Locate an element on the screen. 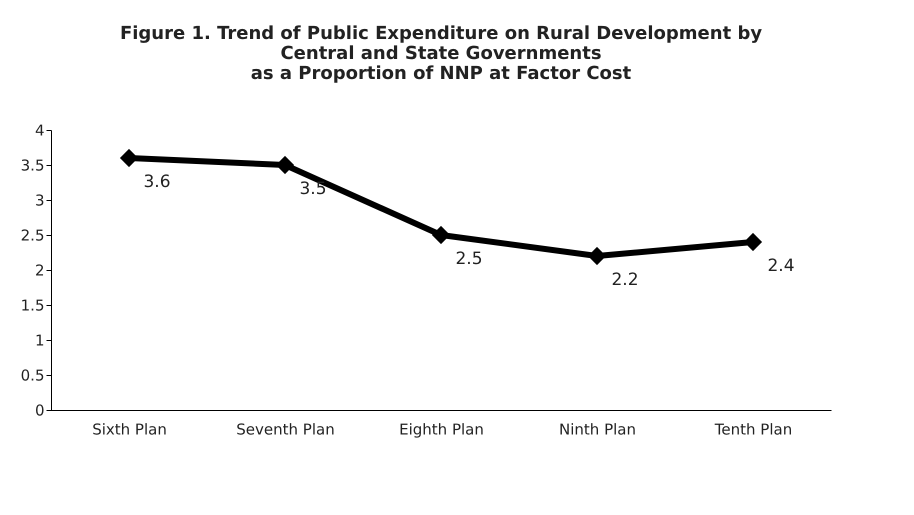 This screenshot has width=914, height=515. text: Figure 1. Trend of Public Expenditure on Rural Development by is located at coordinates (441, 33).